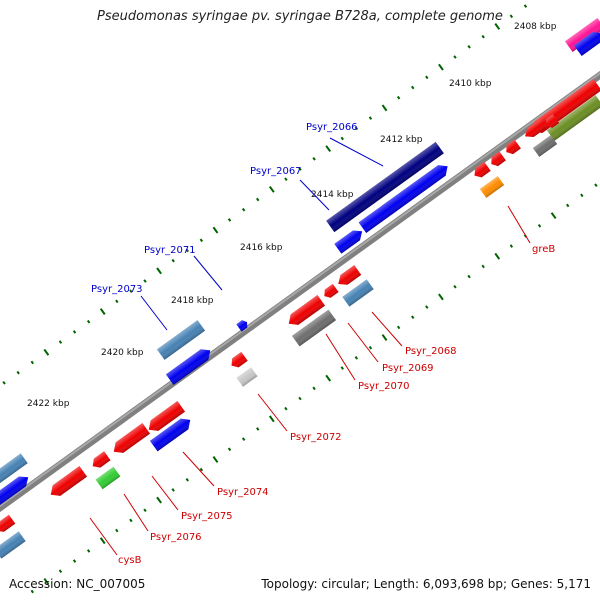 This screenshot has height=600, width=600. What do you see at coordinates (130, 560) in the screenshot?
I see `gene-label: cysB` at bounding box center [130, 560].